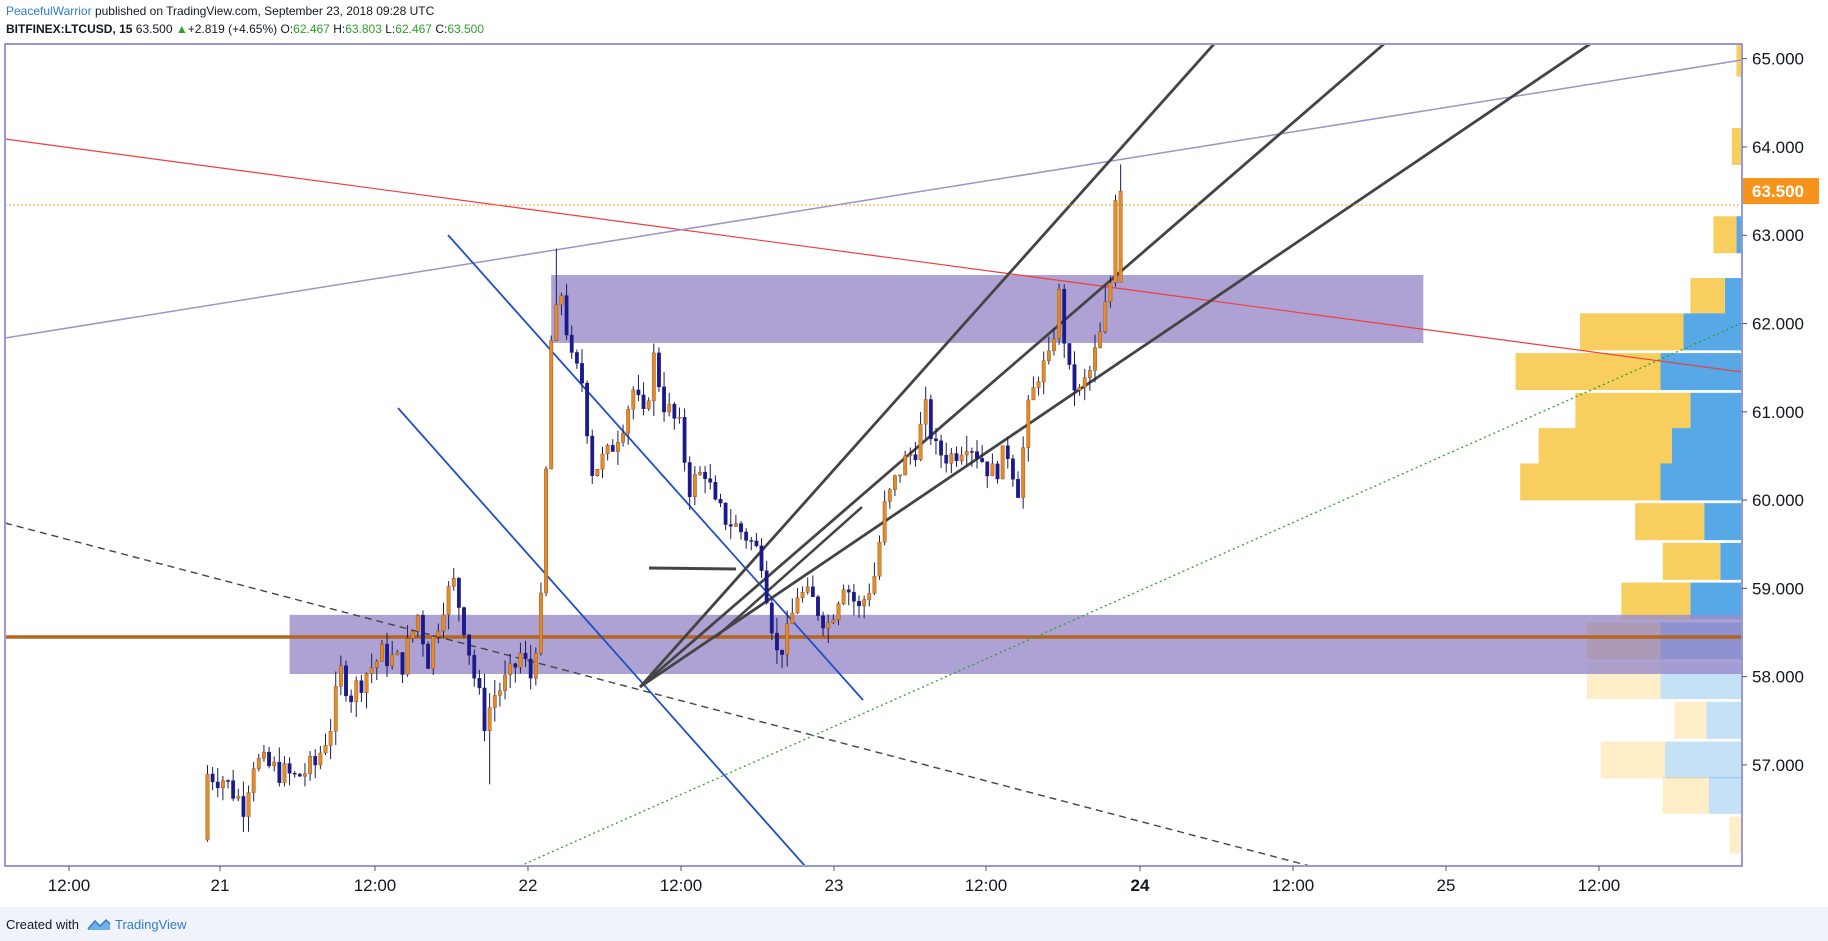  Describe the element at coordinates (1778, 412) in the screenshot. I see `y-tick-label: 61.000` at that location.